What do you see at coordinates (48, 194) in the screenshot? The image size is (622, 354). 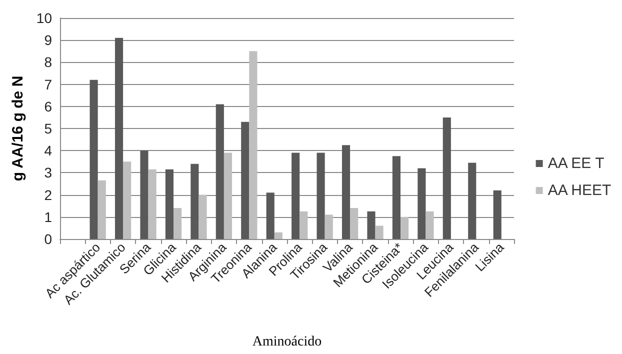 I see `y-tick-label: 2` at bounding box center [48, 194].